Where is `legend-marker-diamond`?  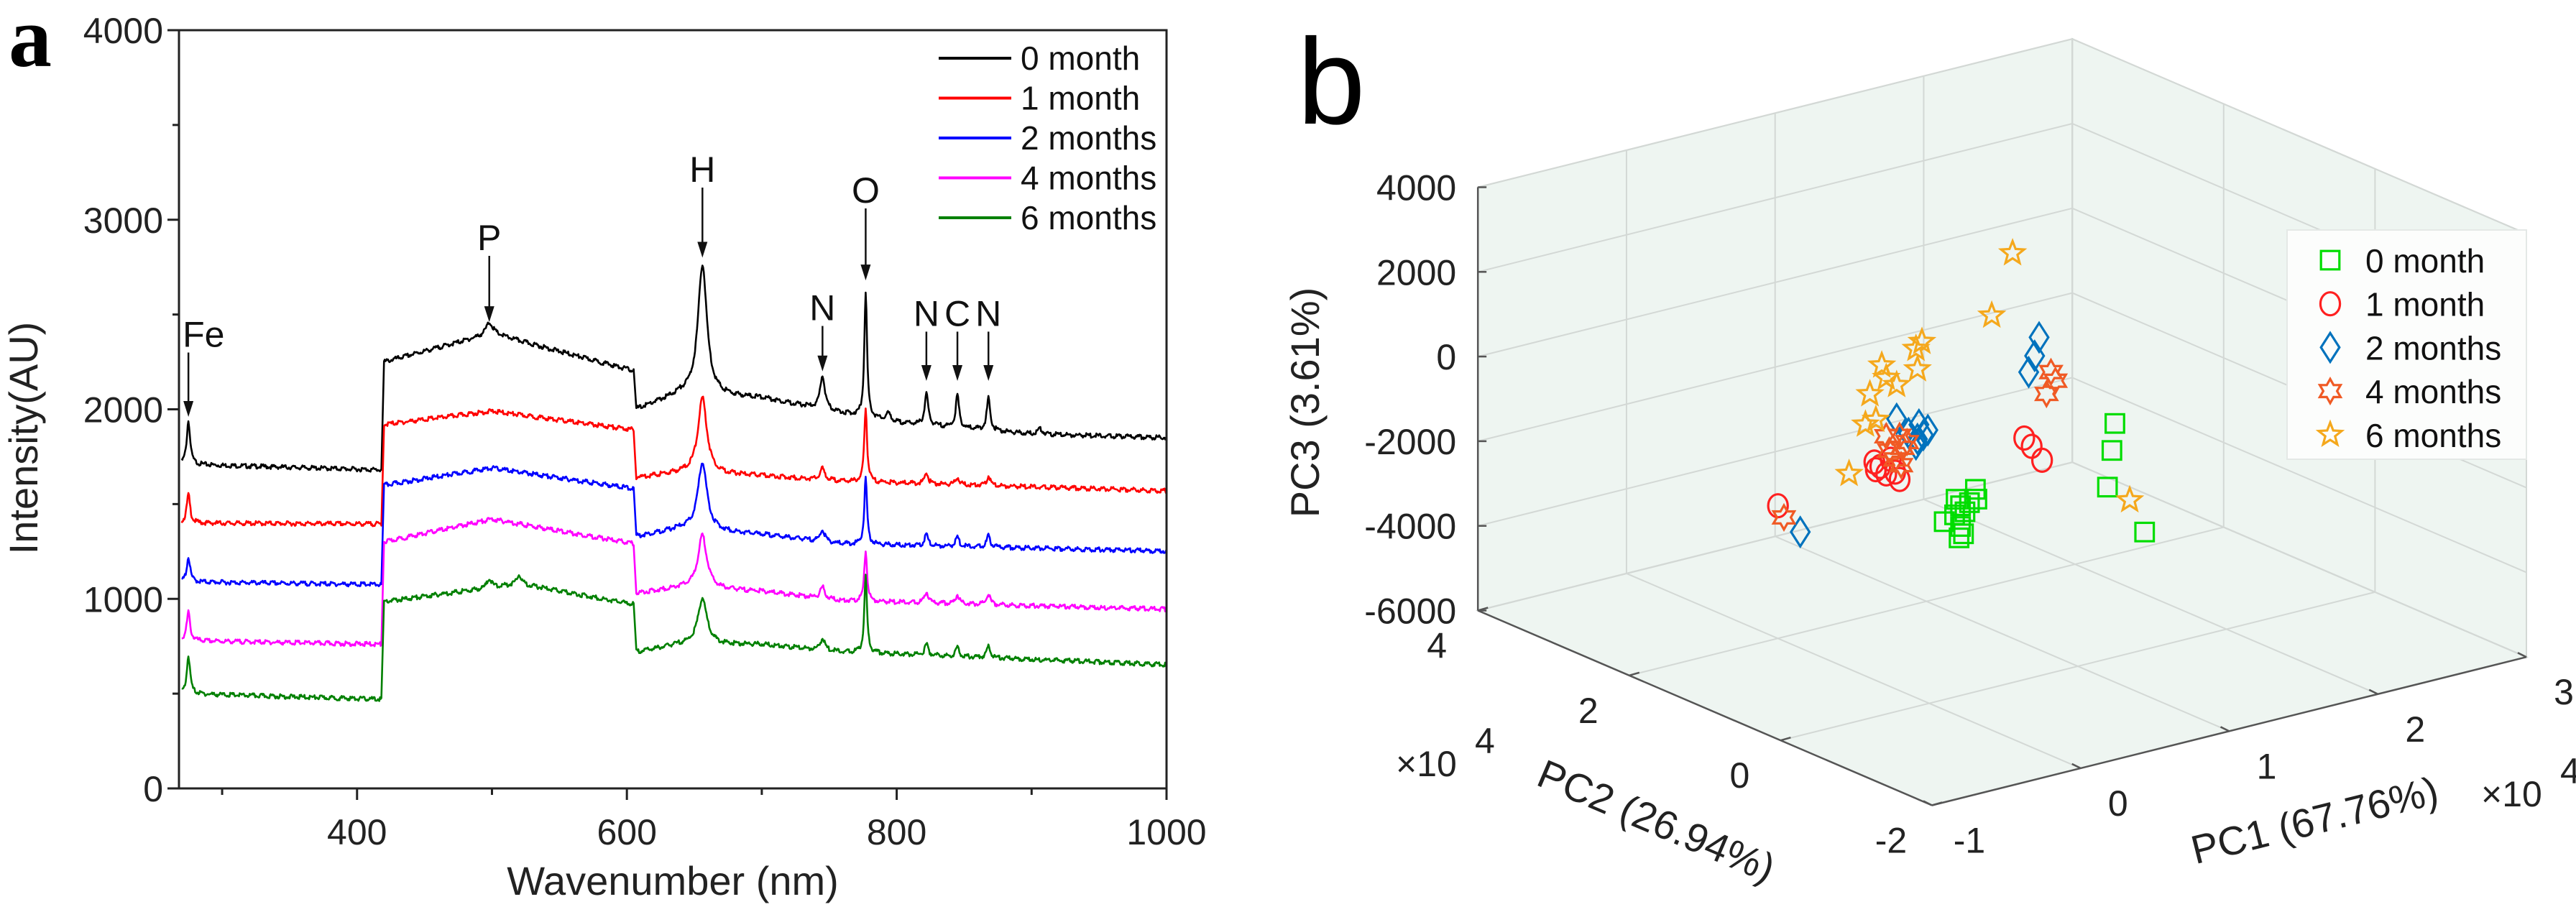
legend-marker-diamond is located at coordinates (2330, 347).